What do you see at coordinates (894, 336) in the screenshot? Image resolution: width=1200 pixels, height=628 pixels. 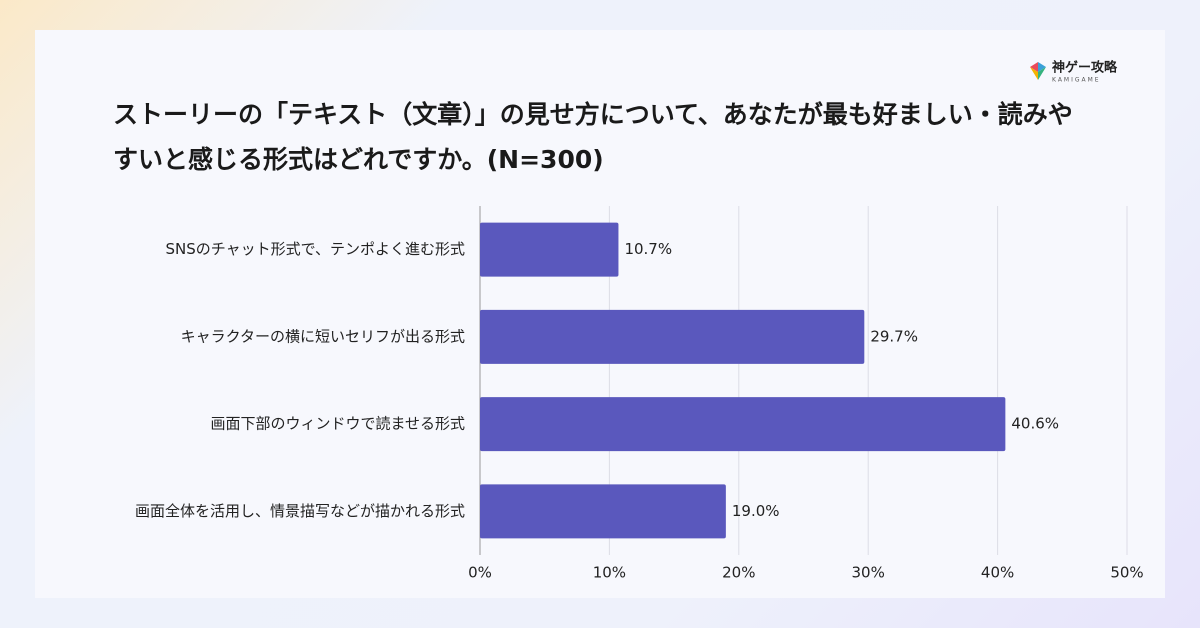 I see `value-label: 29.7%` at bounding box center [894, 336].